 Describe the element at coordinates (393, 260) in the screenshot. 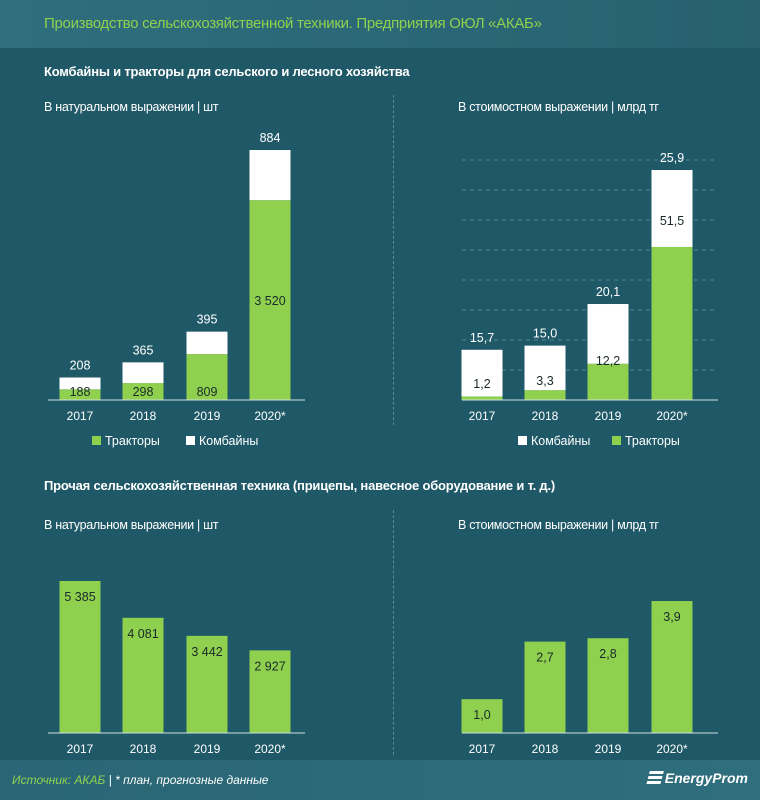

I see `divider` at that location.